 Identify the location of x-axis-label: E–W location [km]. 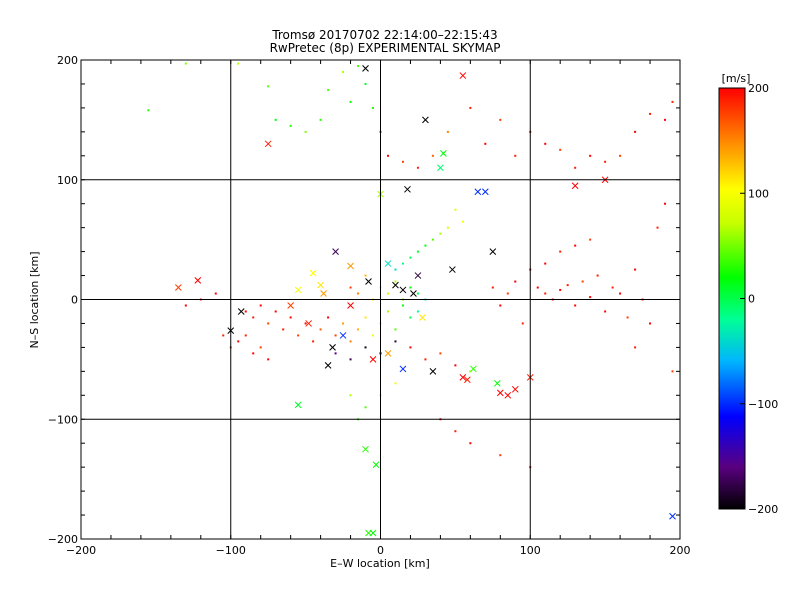
(380, 563).